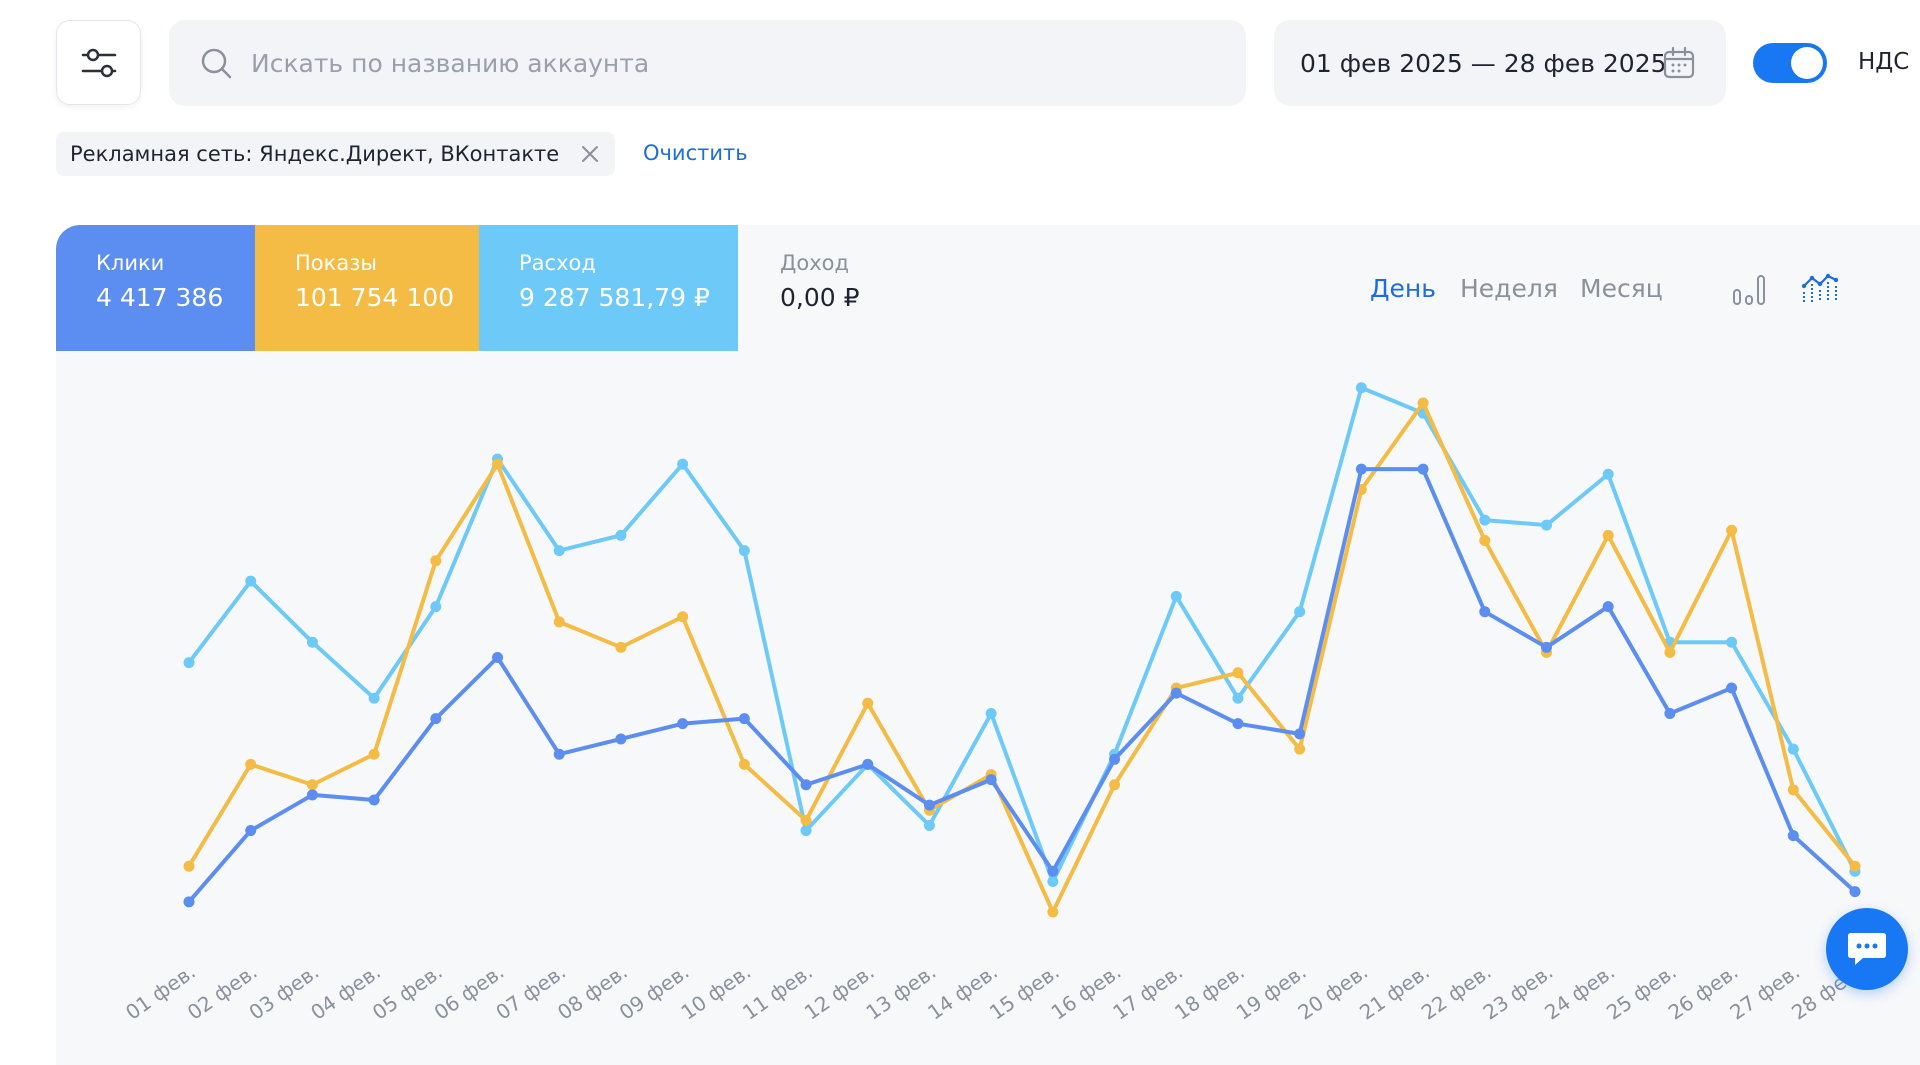  Describe the element at coordinates (608, 288) in the screenshot. I see `metric-spend: Расход 9 287 581,79 ₽` at that location.